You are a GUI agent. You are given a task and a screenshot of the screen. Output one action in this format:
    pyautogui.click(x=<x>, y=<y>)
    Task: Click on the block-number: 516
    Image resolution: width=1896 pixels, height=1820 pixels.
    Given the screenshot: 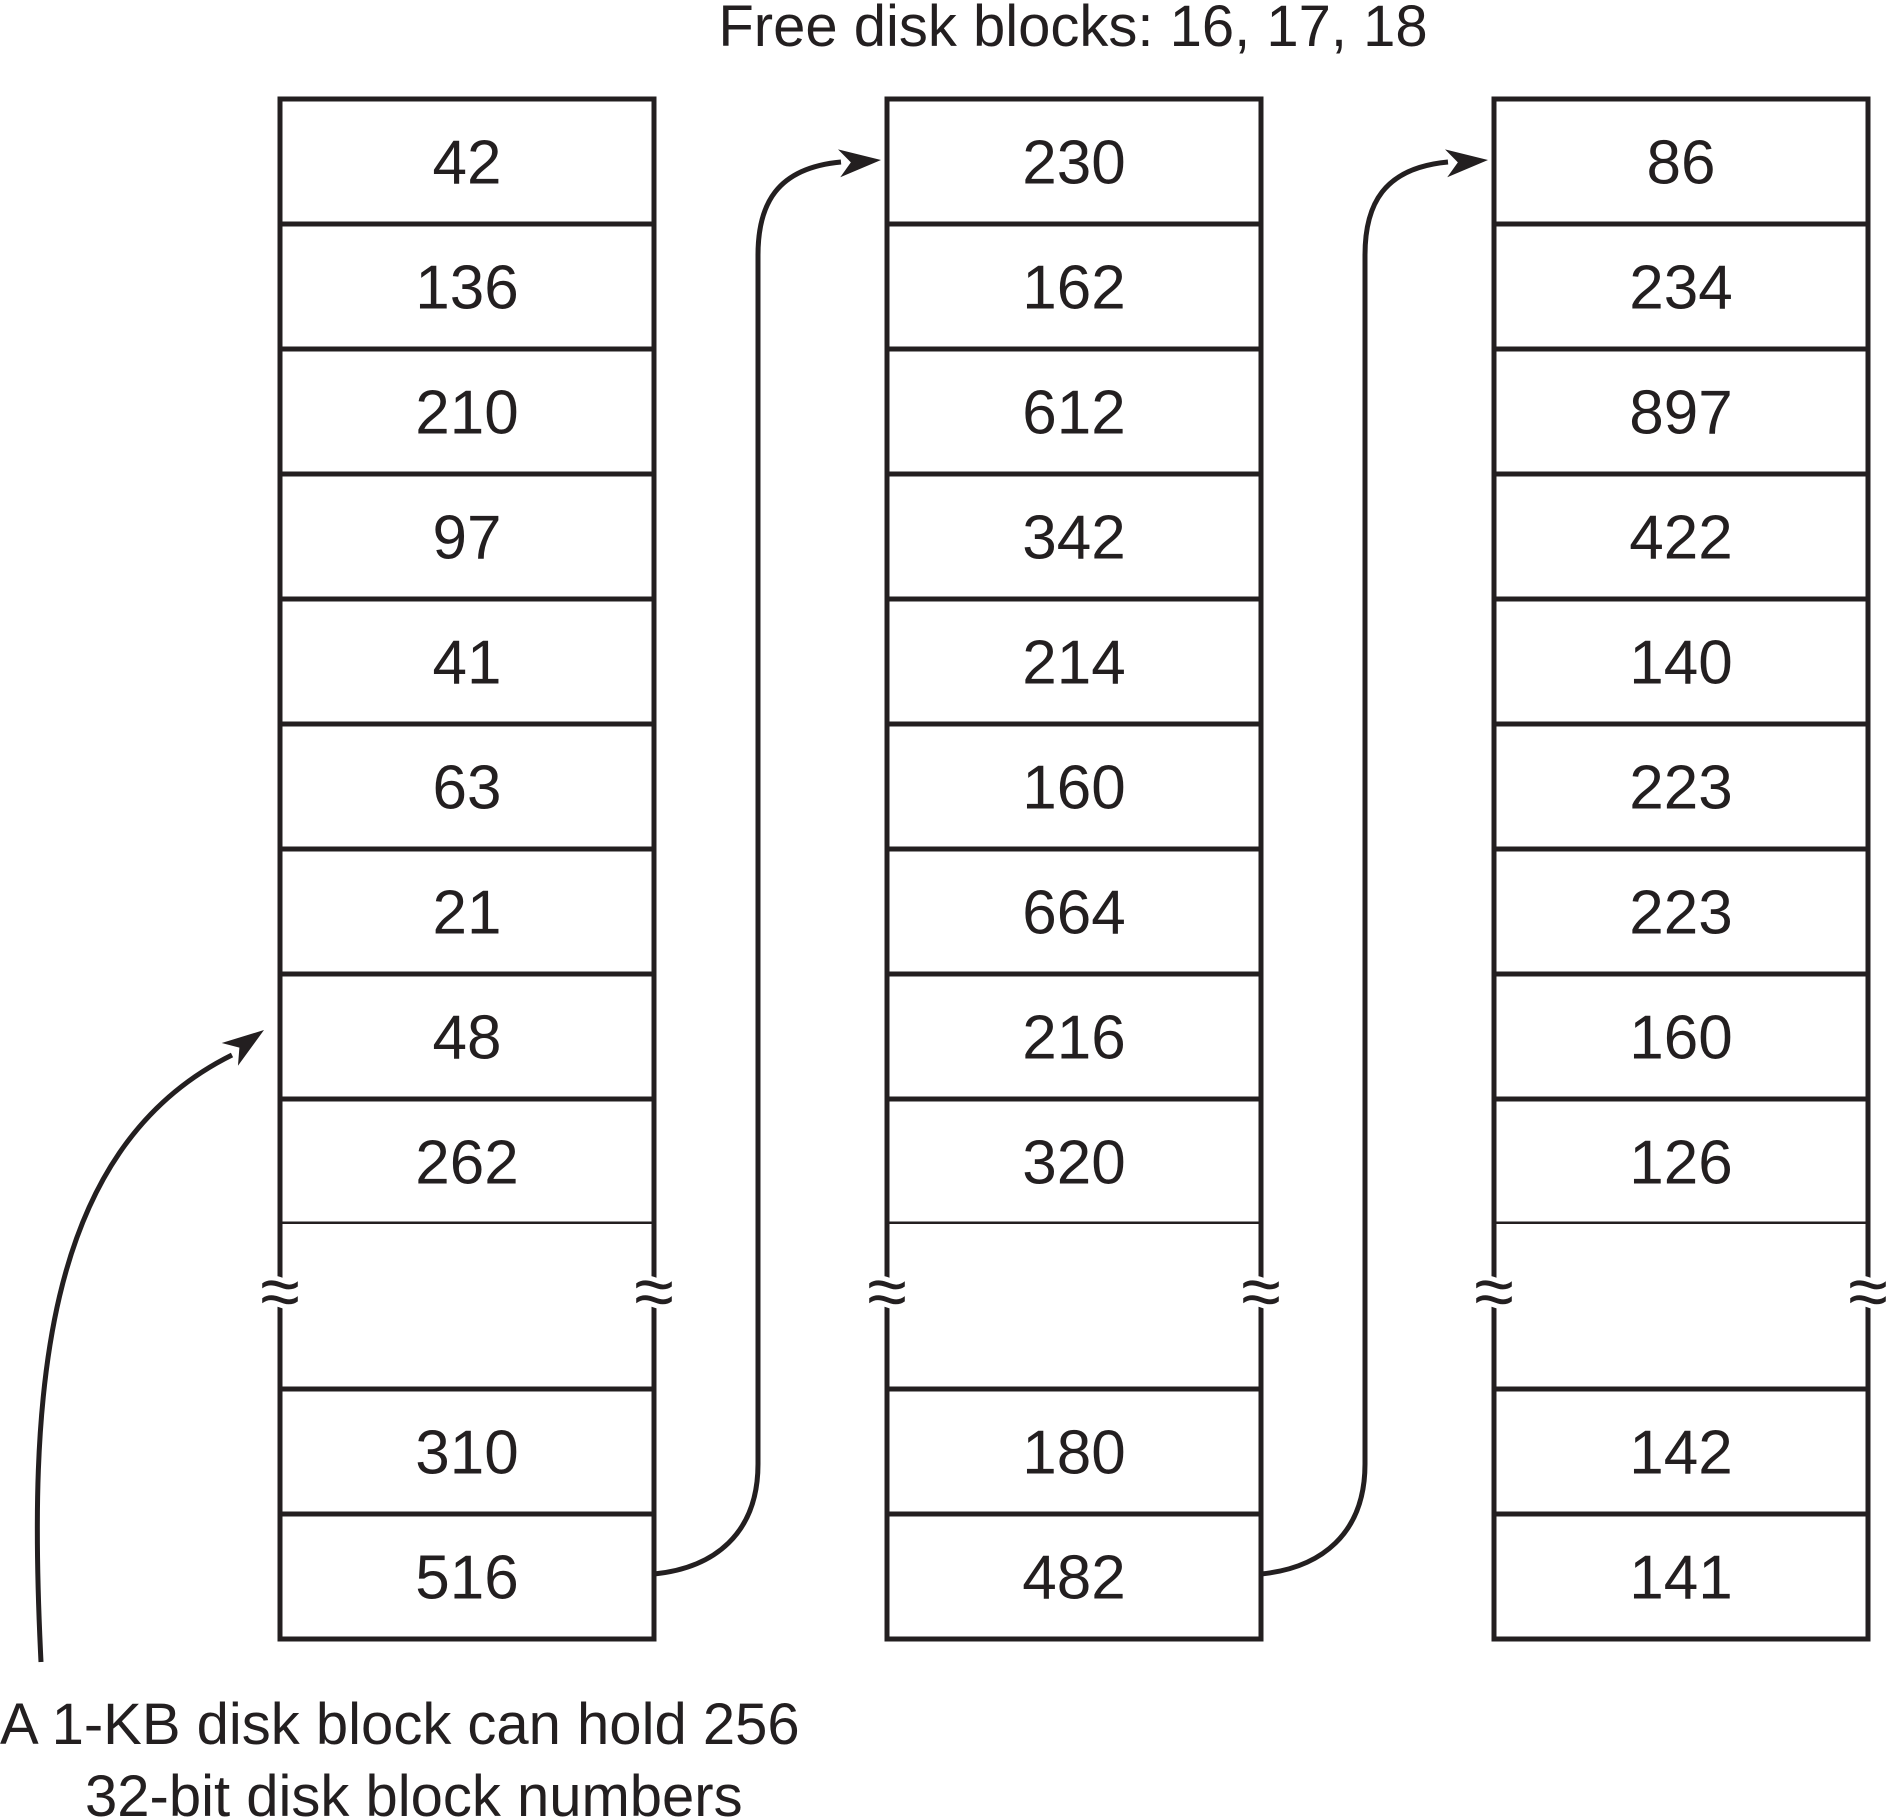 What is the action you would take?
    pyautogui.click(x=466, y=1578)
    